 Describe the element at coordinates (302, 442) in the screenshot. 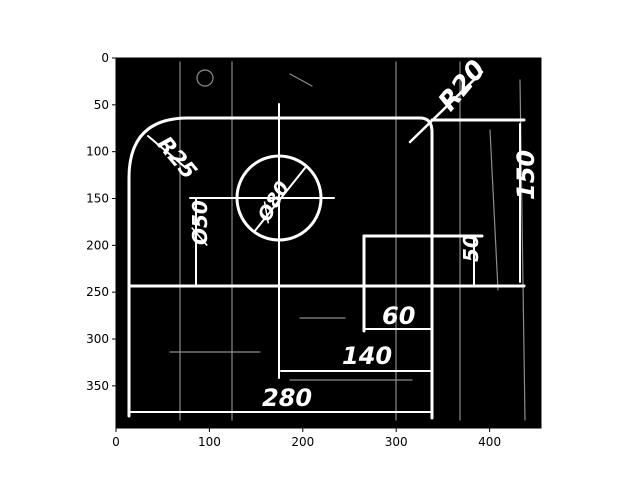

I see `x-tick-label: 200` at that location.